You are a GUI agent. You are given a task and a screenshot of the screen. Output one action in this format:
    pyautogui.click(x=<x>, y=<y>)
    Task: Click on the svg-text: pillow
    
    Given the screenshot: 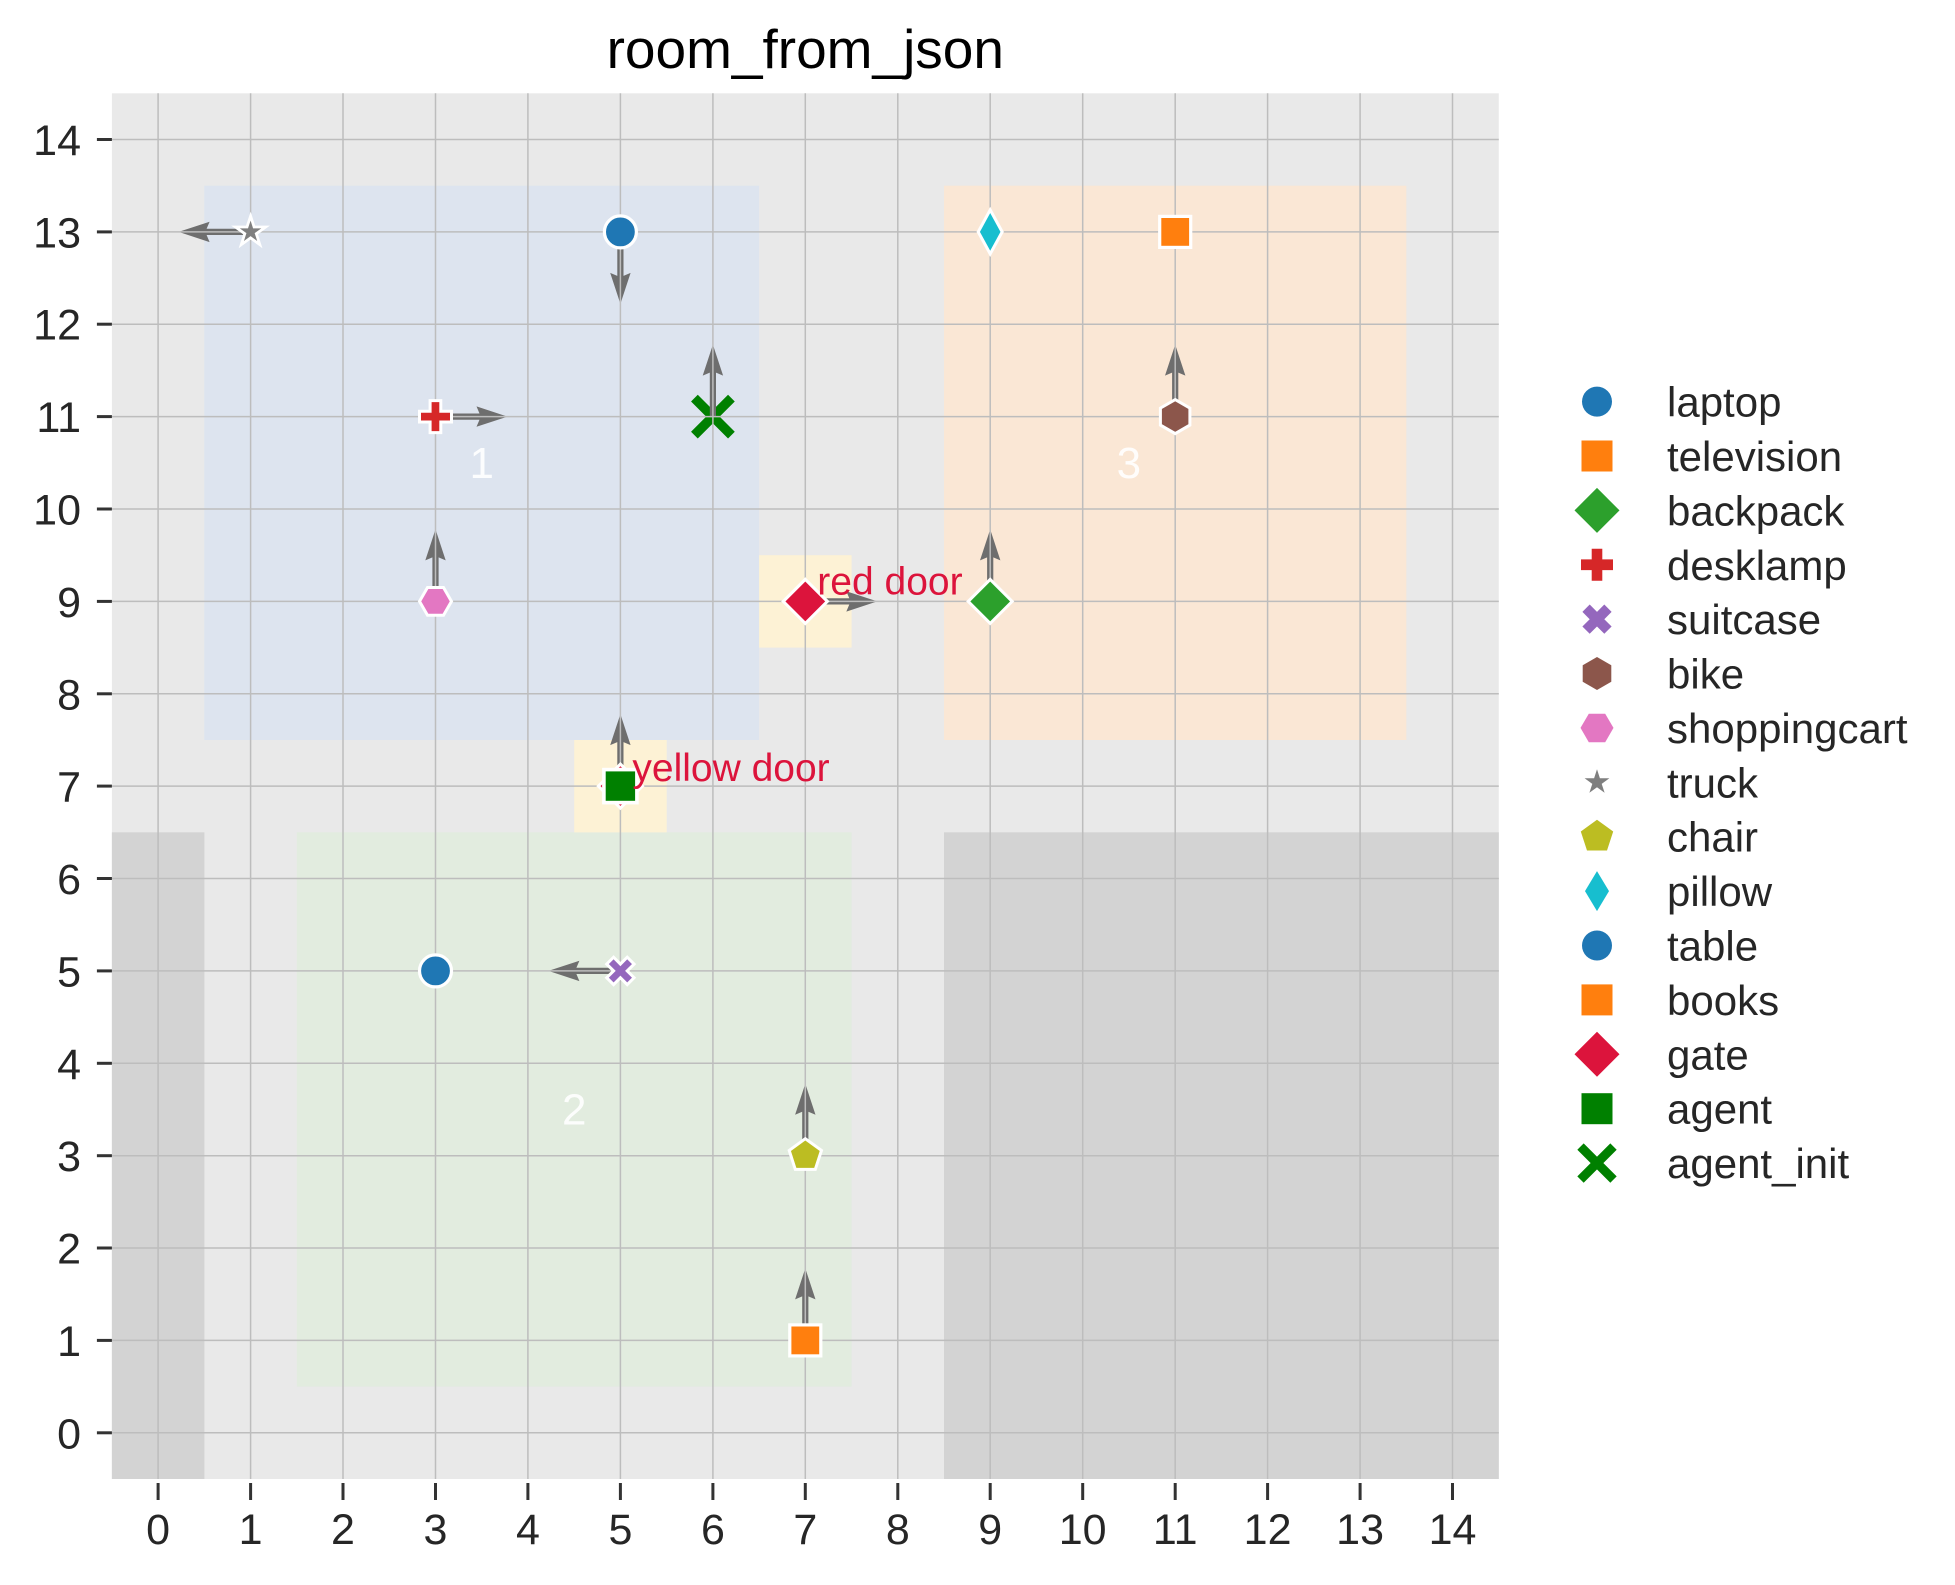 What is the action you would take?
    pyautogui.click(x=1720, y=891)
    